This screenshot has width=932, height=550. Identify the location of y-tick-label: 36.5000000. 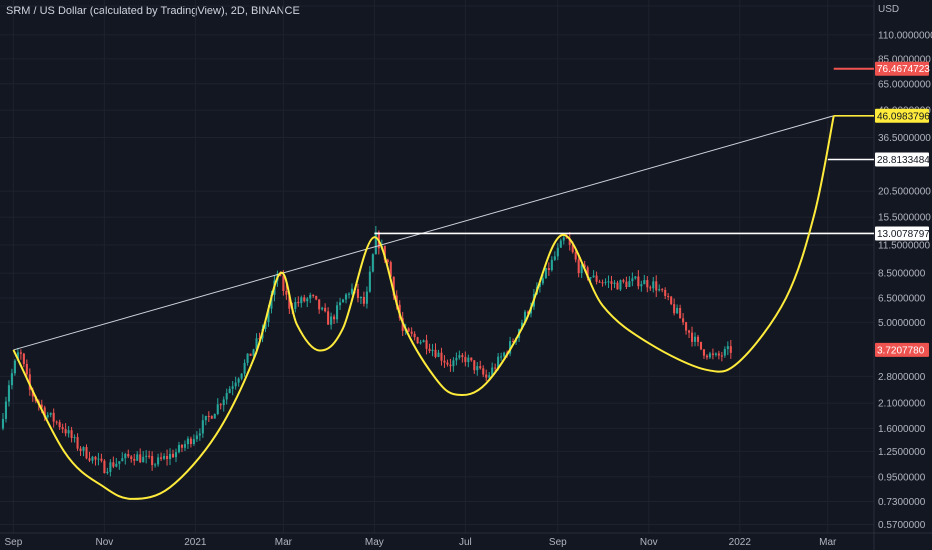
(904, 138).